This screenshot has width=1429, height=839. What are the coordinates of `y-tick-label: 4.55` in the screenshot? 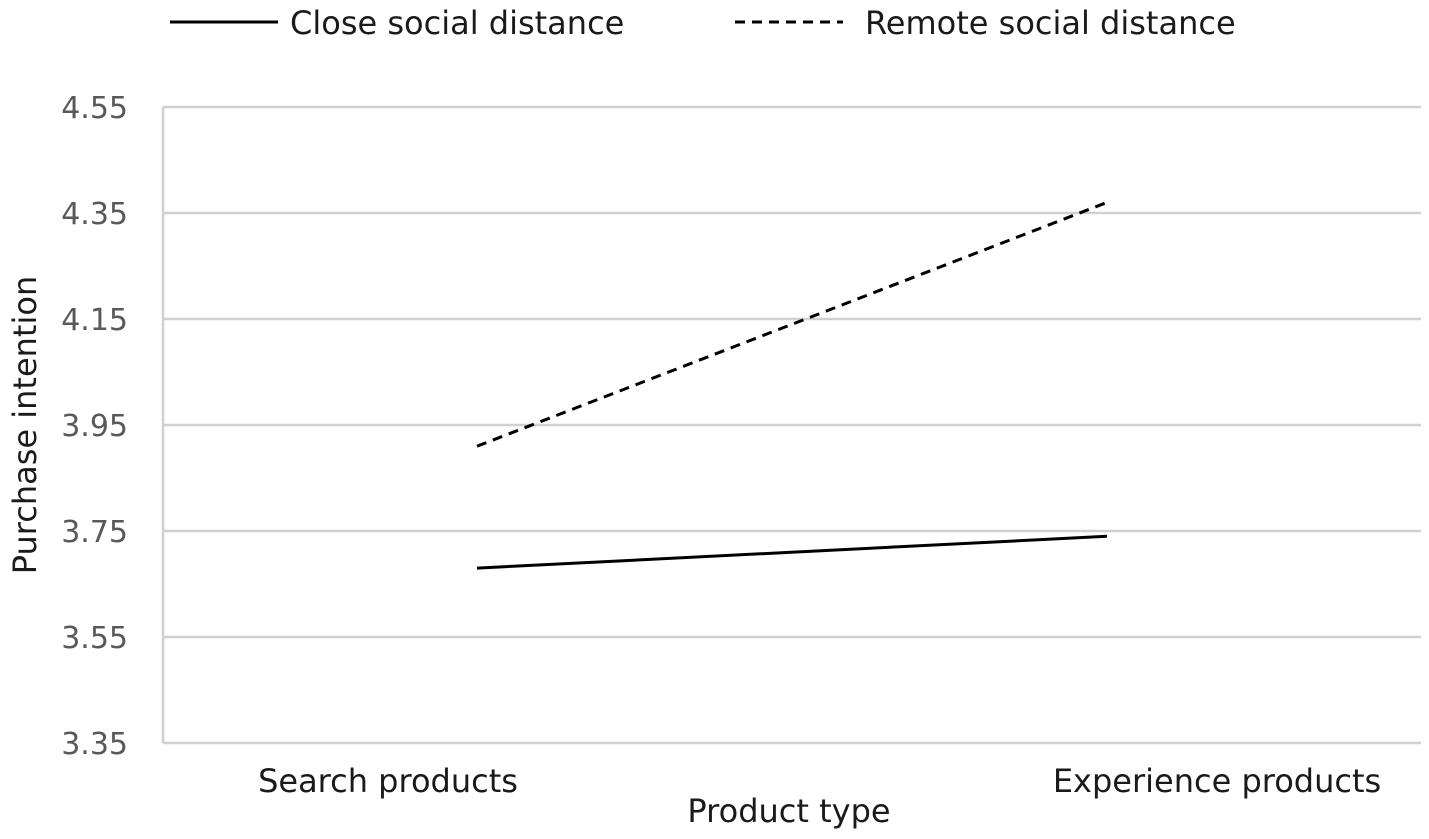 It's located at (94, 108).